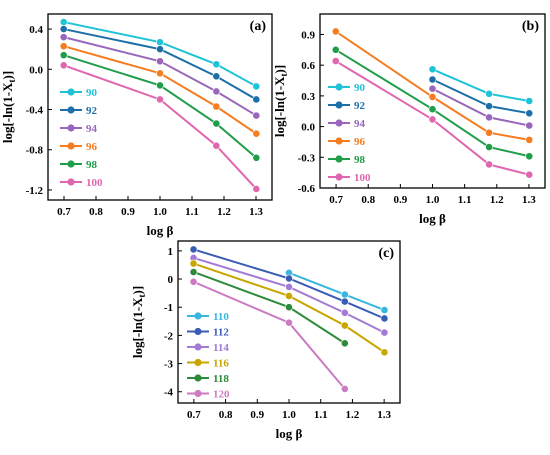  Describe the element at coordinates (169, 393) in the screenshot. I see `y-tick-label: -4` at that location.